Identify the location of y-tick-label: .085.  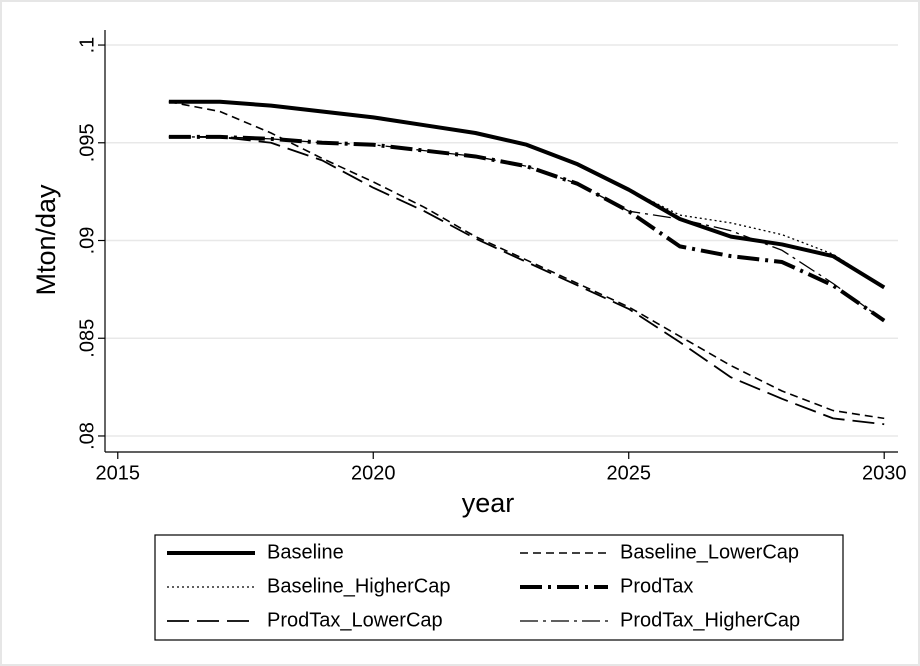
(87, 338).